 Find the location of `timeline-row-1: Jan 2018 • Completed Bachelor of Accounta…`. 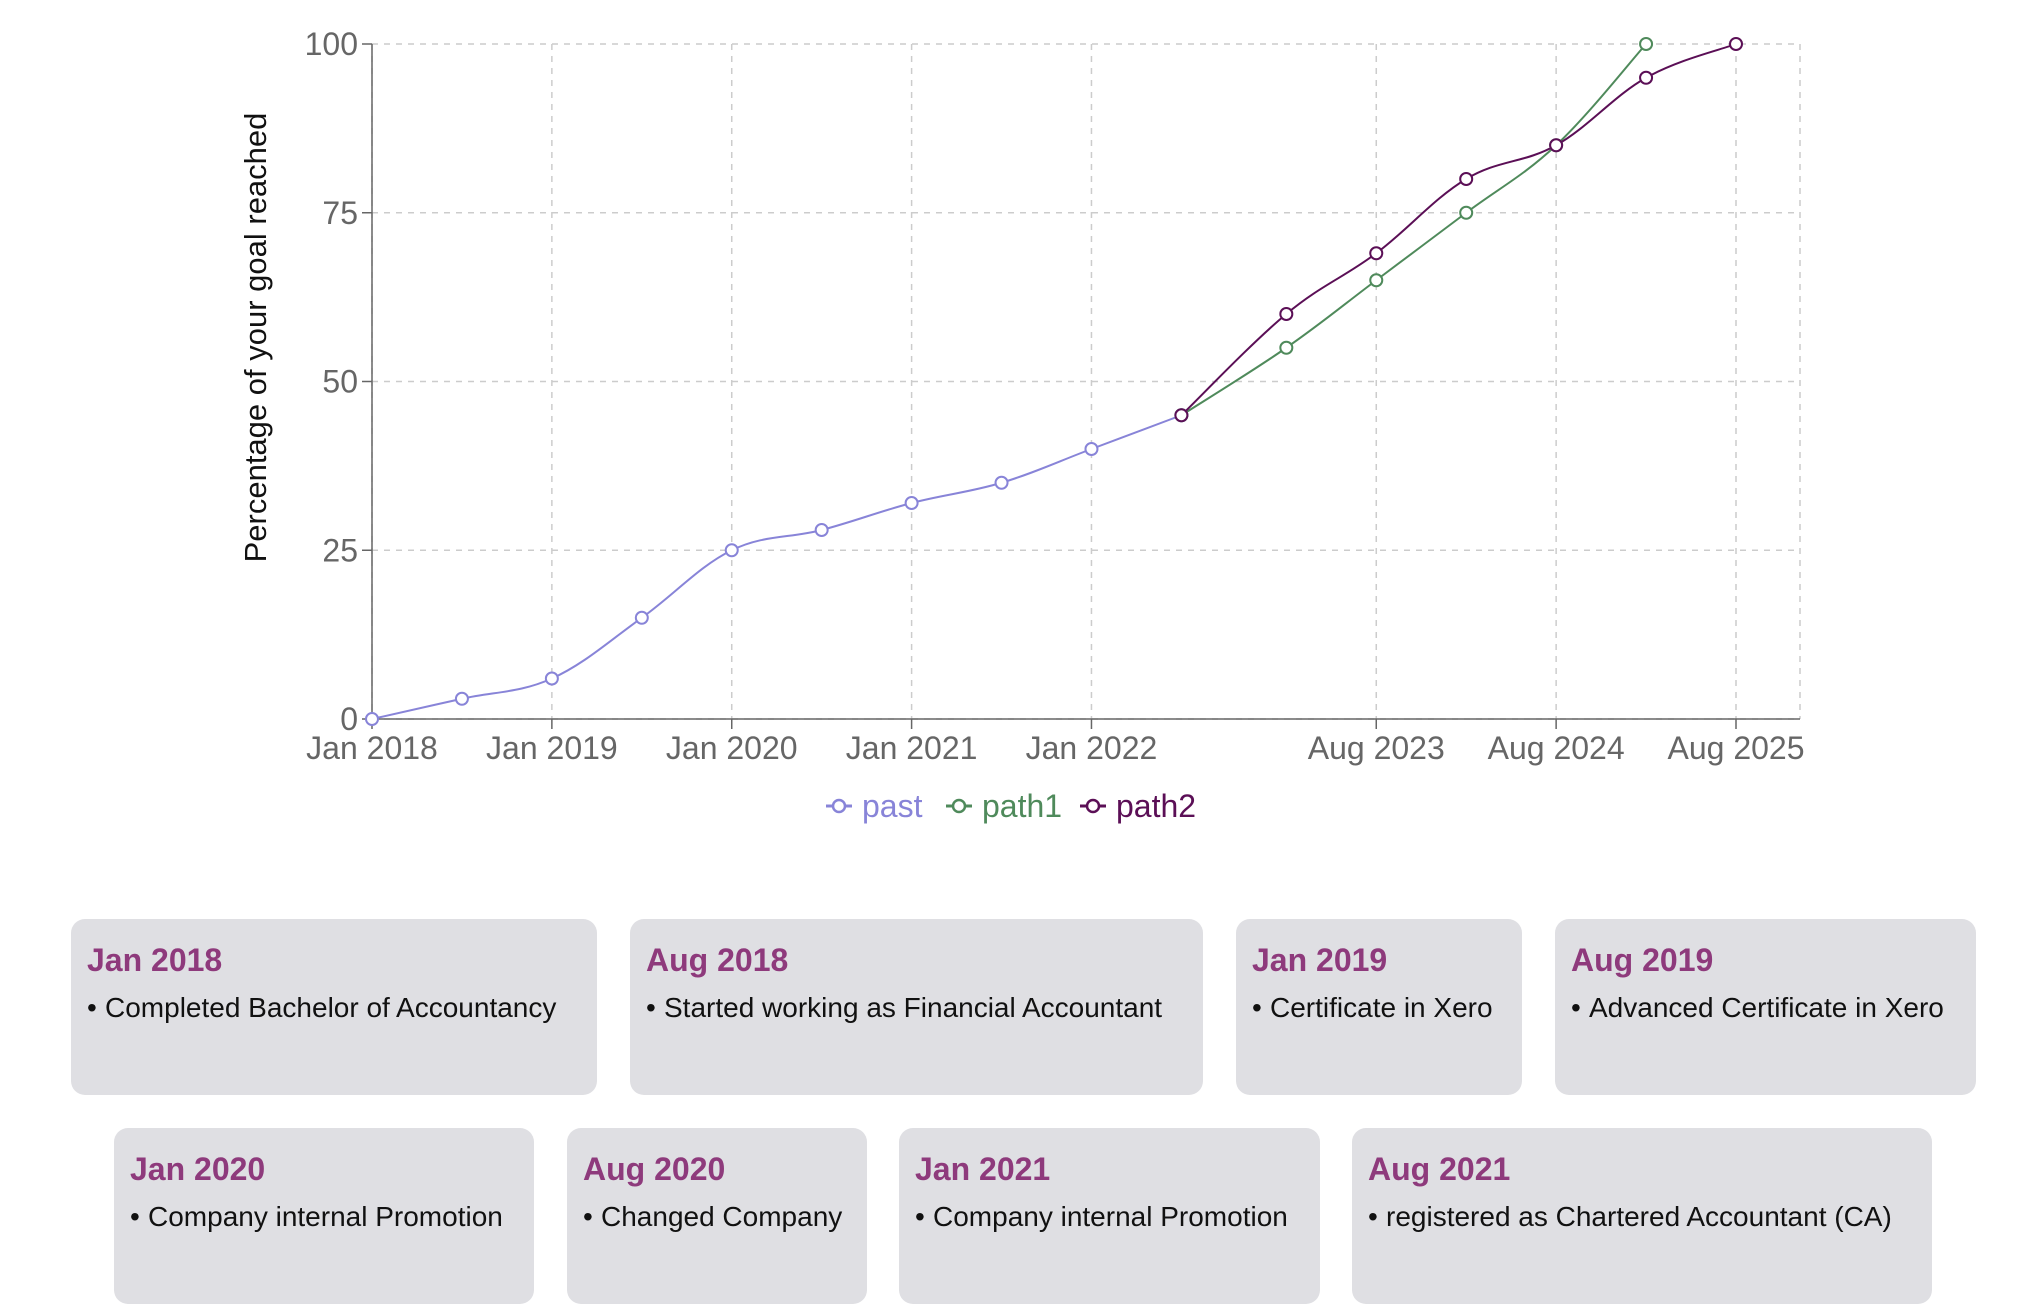

timeline-row-1: Jan 2018 • Completed Bachelor of Accounta… is located at coordinates (1016, 1008).